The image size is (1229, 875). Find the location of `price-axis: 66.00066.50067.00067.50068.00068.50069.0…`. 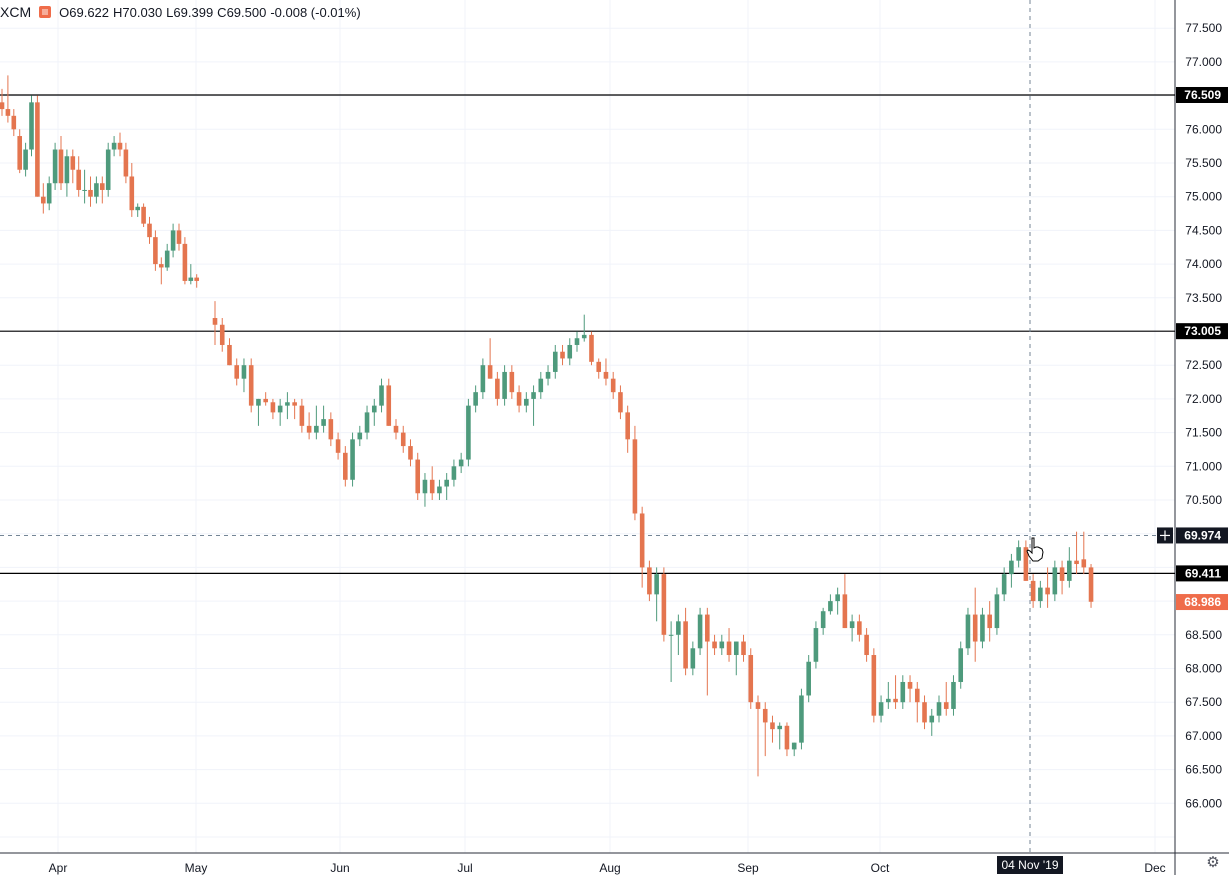

price-axis: 66.00066.50067.00067.50068.00068.50069.0… is located at coordinates (1203, 405).